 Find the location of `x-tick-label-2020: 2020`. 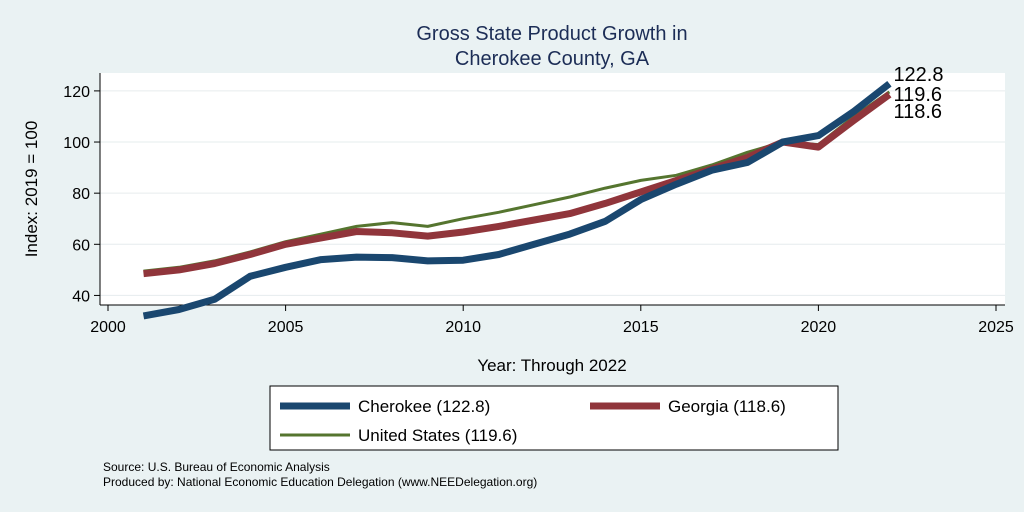

x-tick-label-2020: 2020 is located at coordinates (819, 327).